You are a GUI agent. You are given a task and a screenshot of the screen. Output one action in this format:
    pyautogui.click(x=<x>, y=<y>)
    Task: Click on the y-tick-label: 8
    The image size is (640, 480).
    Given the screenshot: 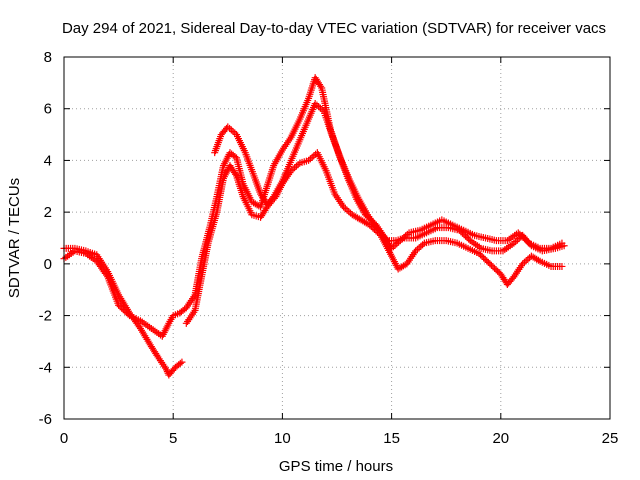 What is the action you would take?
    pyautogui.click(x=48, y=57)
    